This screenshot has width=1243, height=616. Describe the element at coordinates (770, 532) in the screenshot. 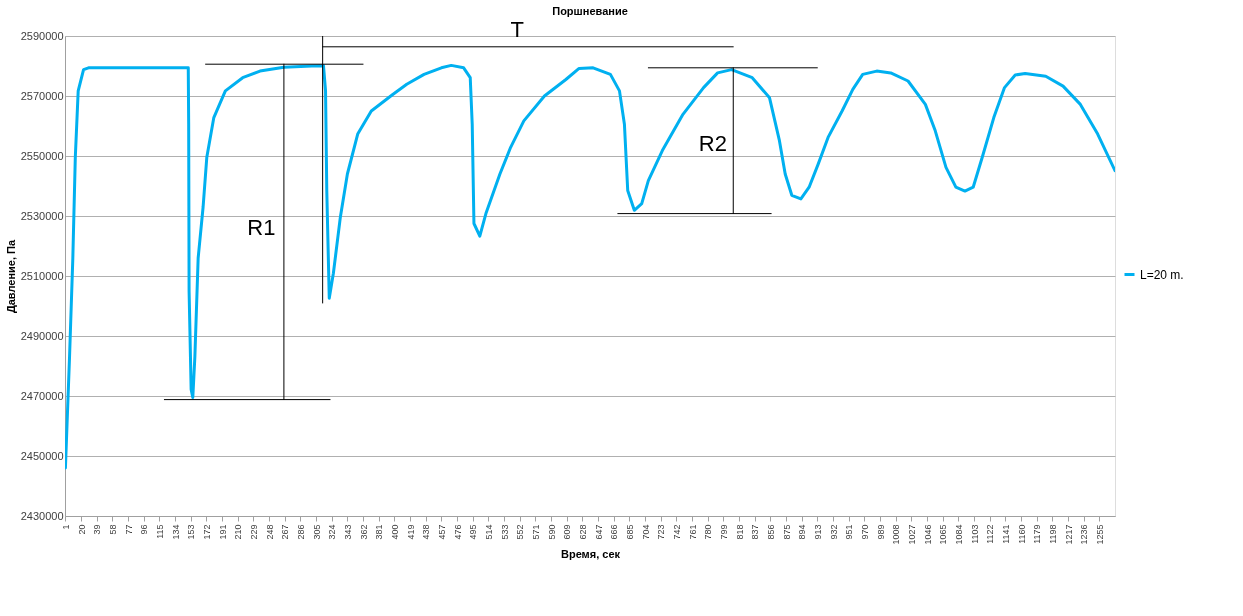

I see `x-tick-label: 856` at that location.